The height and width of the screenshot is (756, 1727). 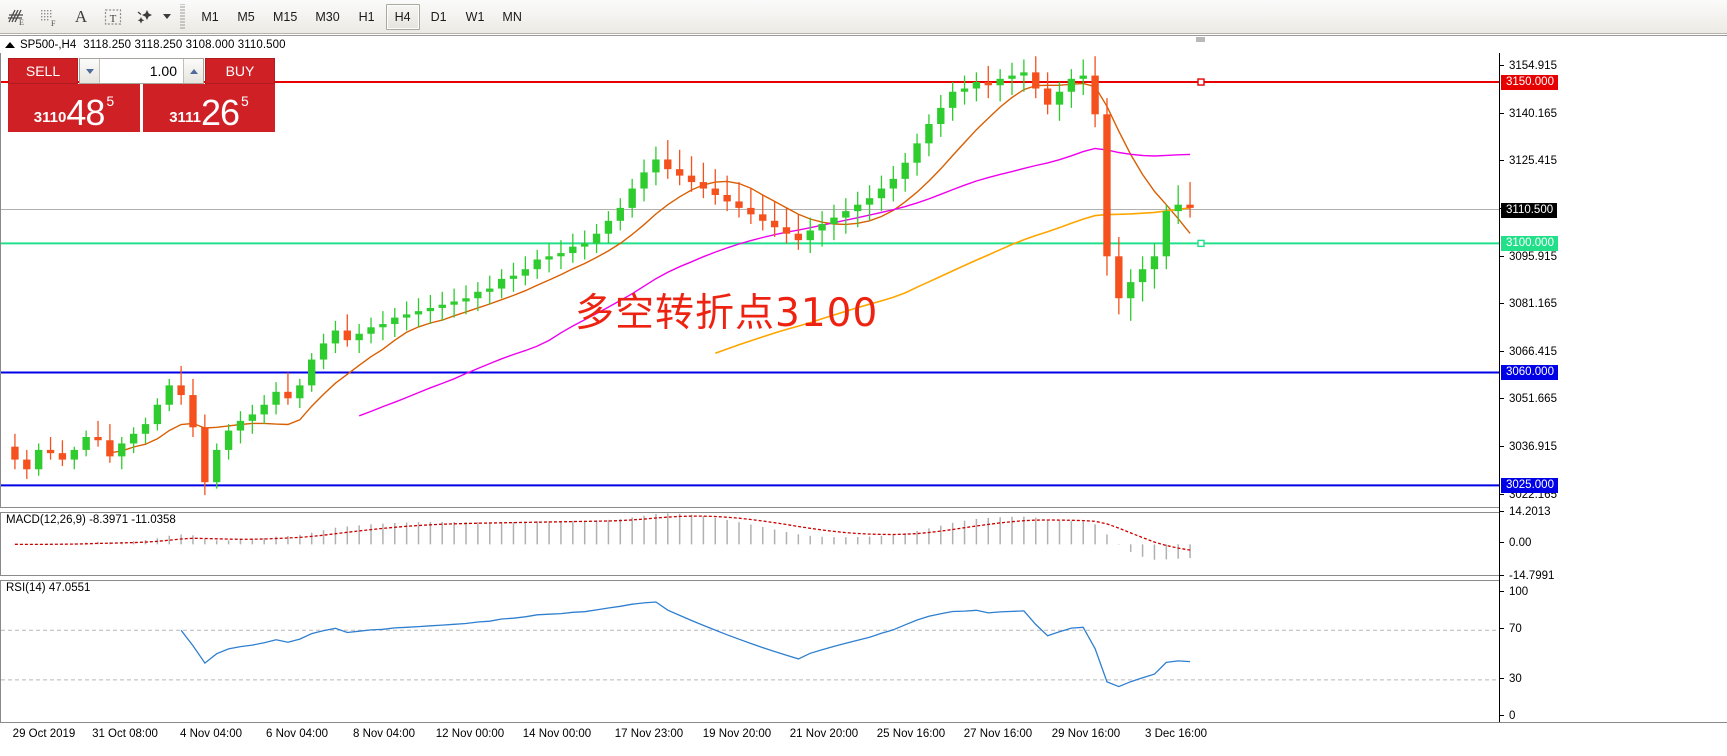 I want to click on symbol-label: SP500-,H4, so click(x=48, y=44).